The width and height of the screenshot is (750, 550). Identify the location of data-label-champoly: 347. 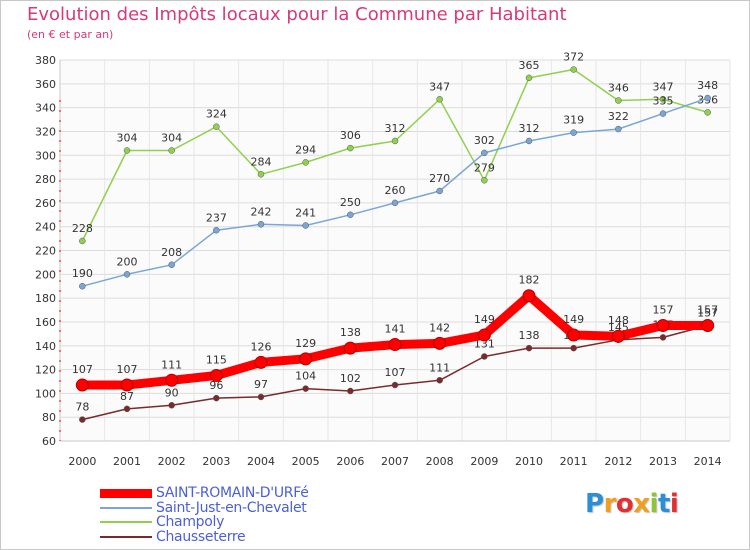
(663, 86).